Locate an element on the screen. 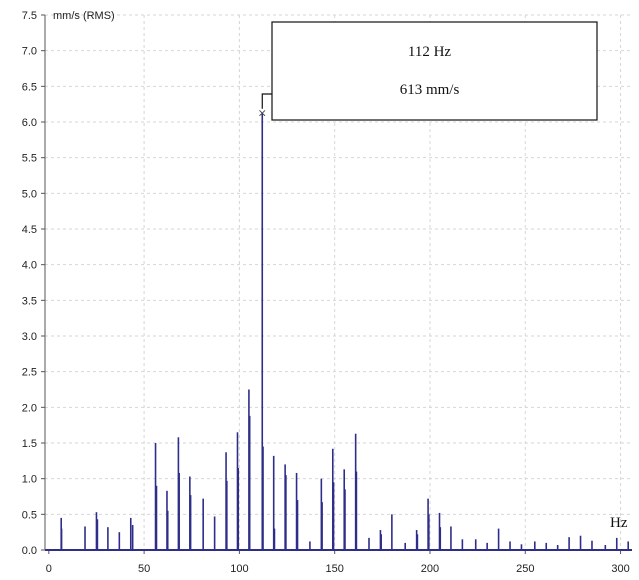  x-tick-label: 50 is located at coordinates (144, 569).